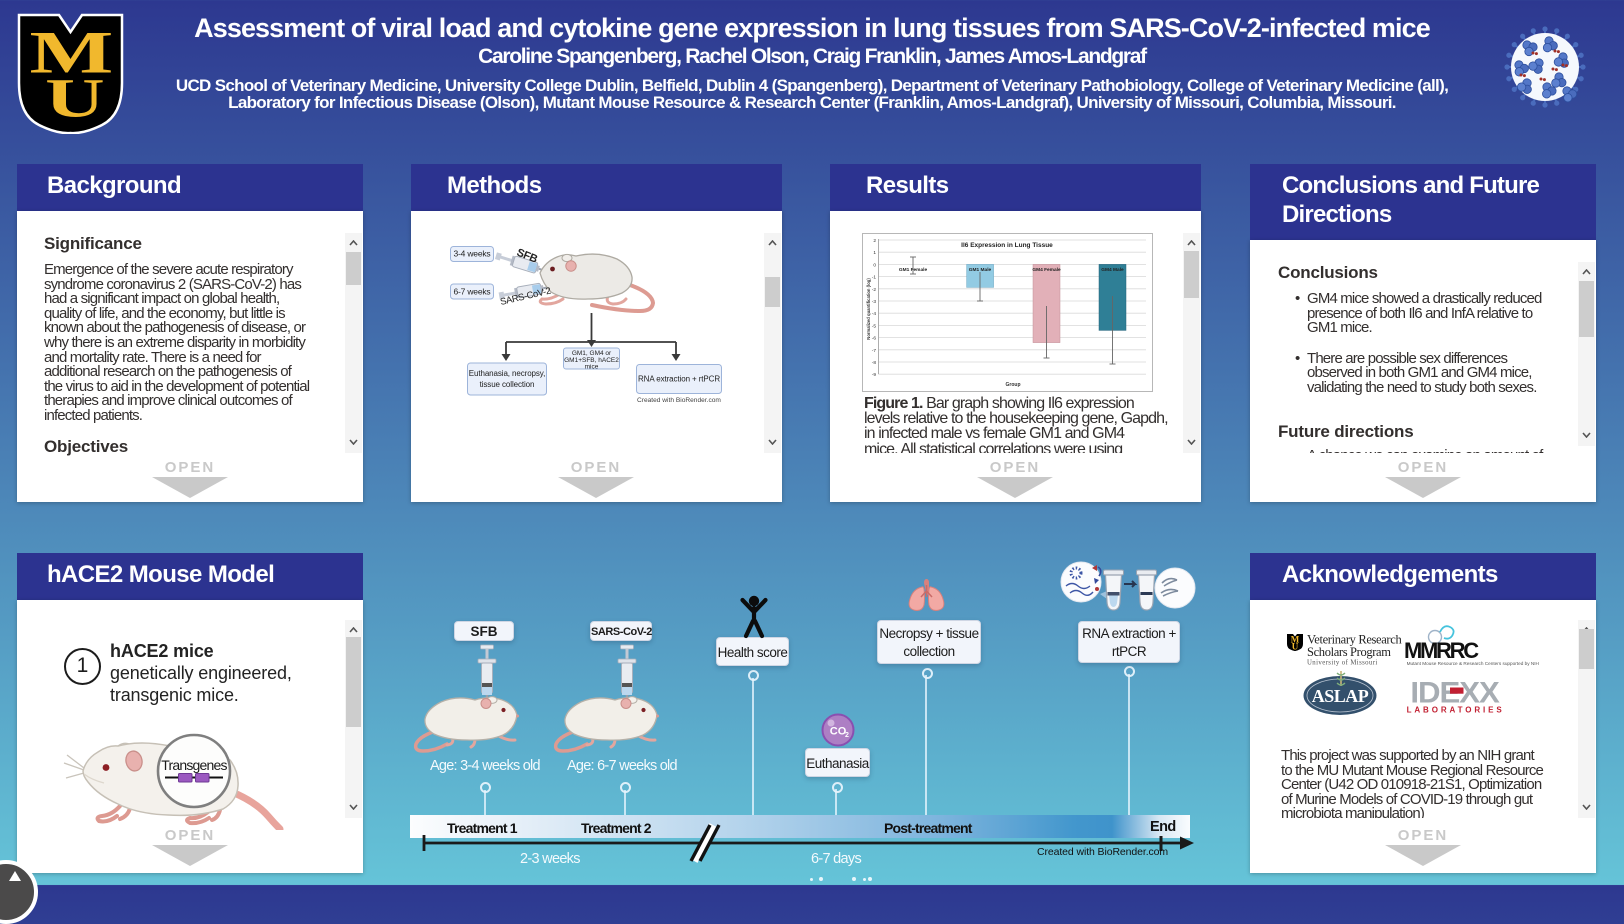 The image size is (1624, 924). What do you see at coordinates (591, 360) in the screenshot?
I see `svg-text: GM1+SFB, hACE2` at bounding box center [591, 360].